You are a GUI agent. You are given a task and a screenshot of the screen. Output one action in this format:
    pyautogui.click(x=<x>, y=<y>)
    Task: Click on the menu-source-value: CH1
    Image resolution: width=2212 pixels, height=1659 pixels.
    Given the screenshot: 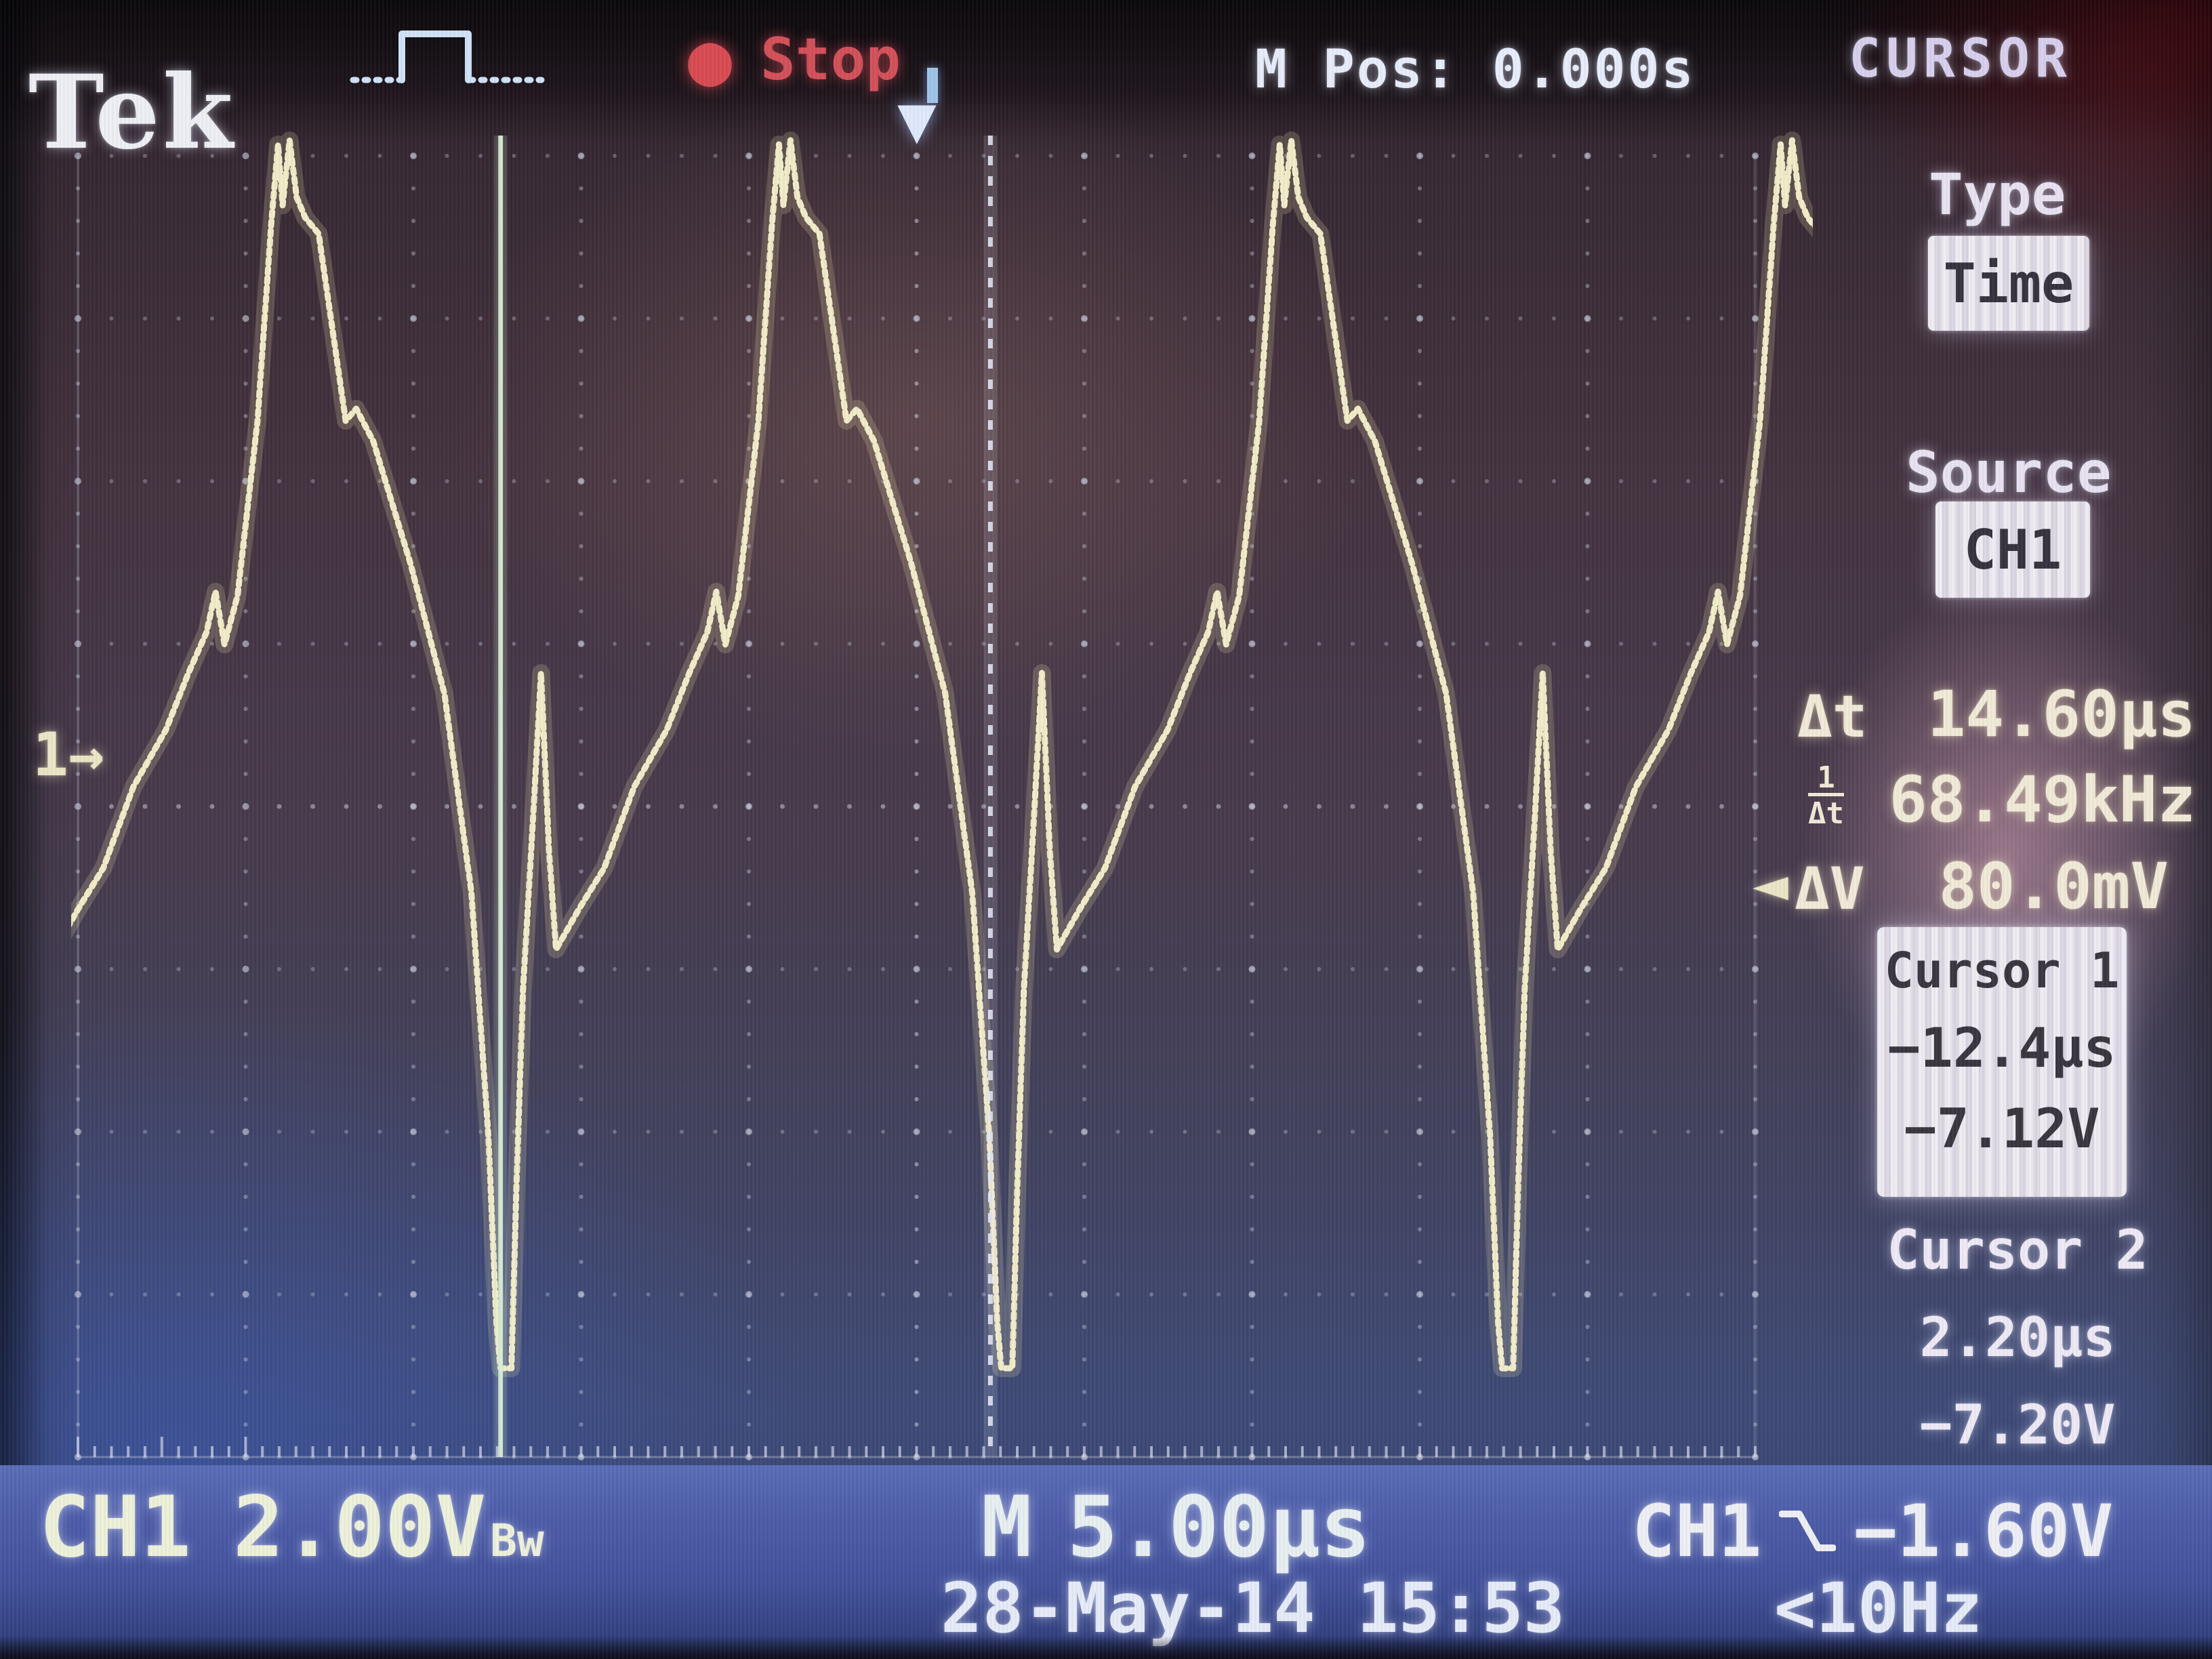 What is the action you would take?
    pyautogui.click(x=2012, y=549)
    